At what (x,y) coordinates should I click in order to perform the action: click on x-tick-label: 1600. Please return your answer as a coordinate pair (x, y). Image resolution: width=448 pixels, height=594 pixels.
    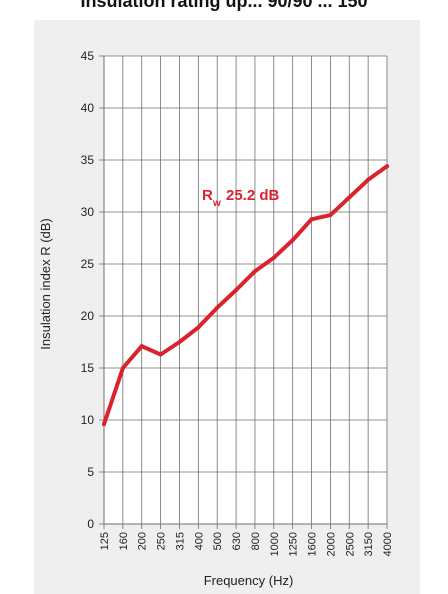
    Looking at the image, I should click on (313, 544).